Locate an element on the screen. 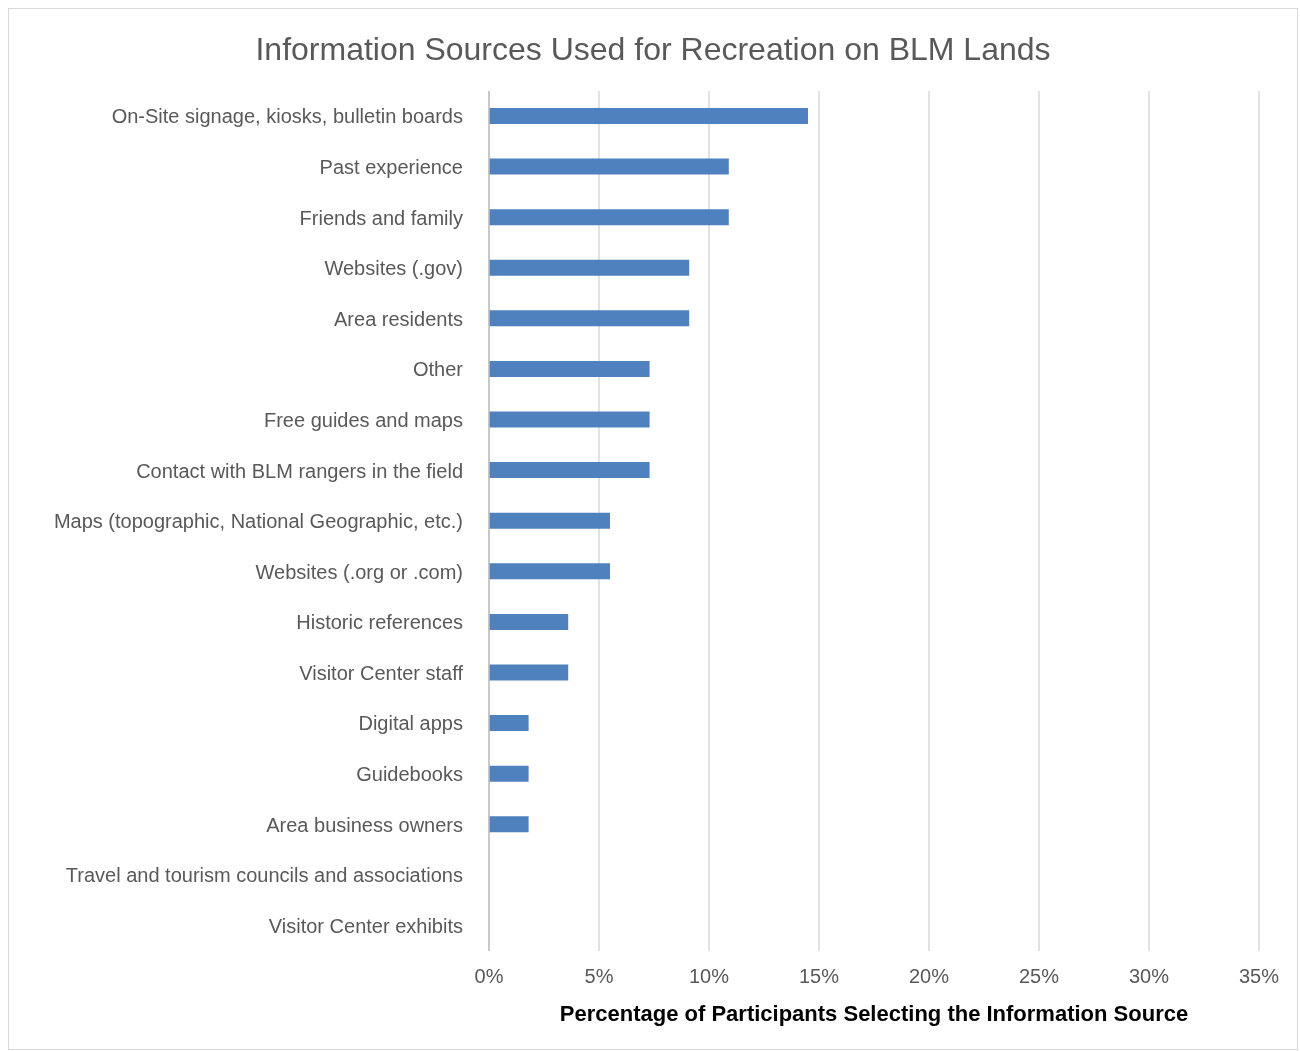 This screenshot has height=1051, width=1300. x-tick-label: 20% is located at coordinates (929, 976).